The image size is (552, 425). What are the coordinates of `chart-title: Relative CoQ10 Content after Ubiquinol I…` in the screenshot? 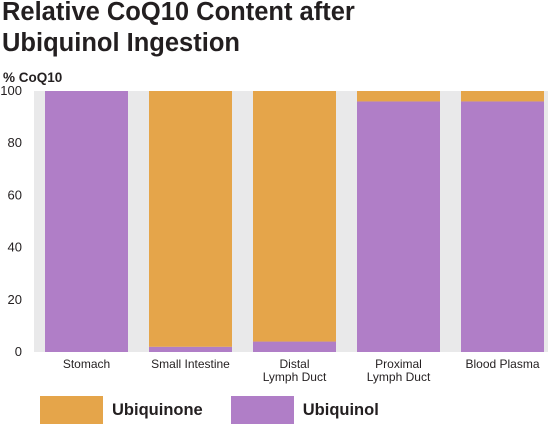 It's located at (272, 29).